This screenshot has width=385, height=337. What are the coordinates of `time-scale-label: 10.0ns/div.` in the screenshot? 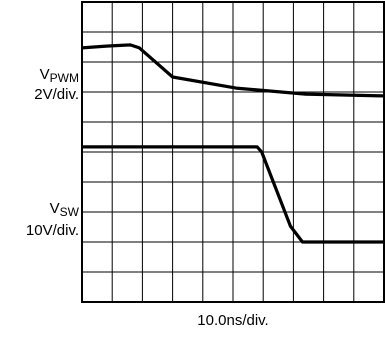 It's located at (233, 320).